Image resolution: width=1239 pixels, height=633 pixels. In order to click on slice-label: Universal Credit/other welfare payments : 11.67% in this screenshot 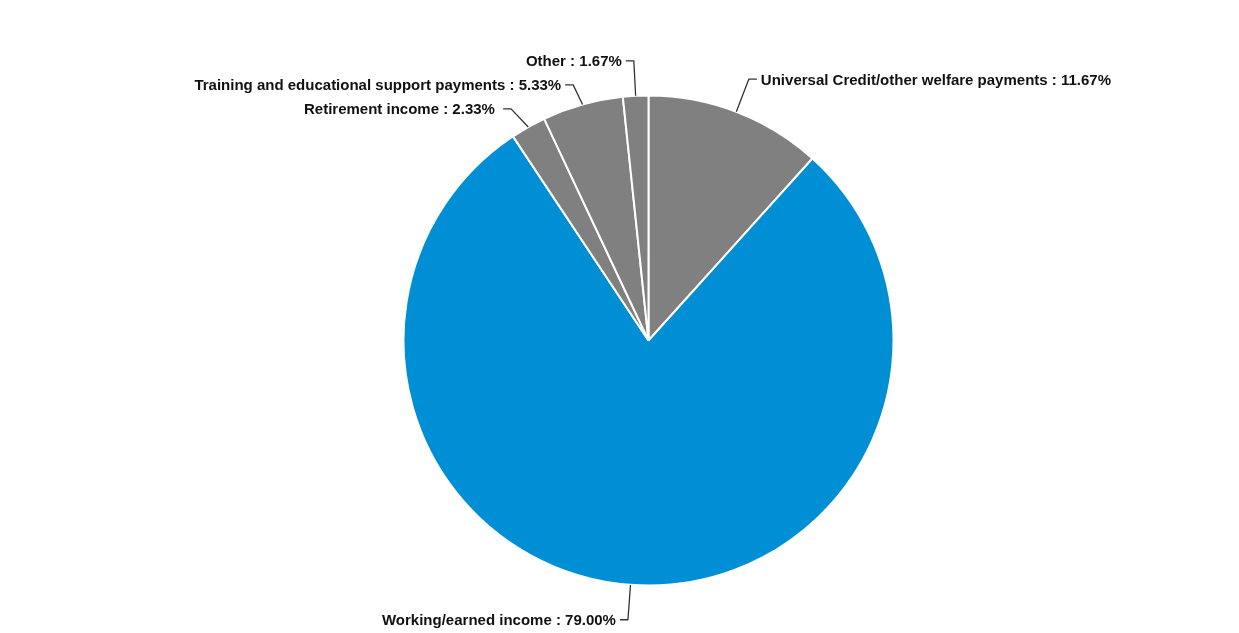, I will do `click(936, 79)`.